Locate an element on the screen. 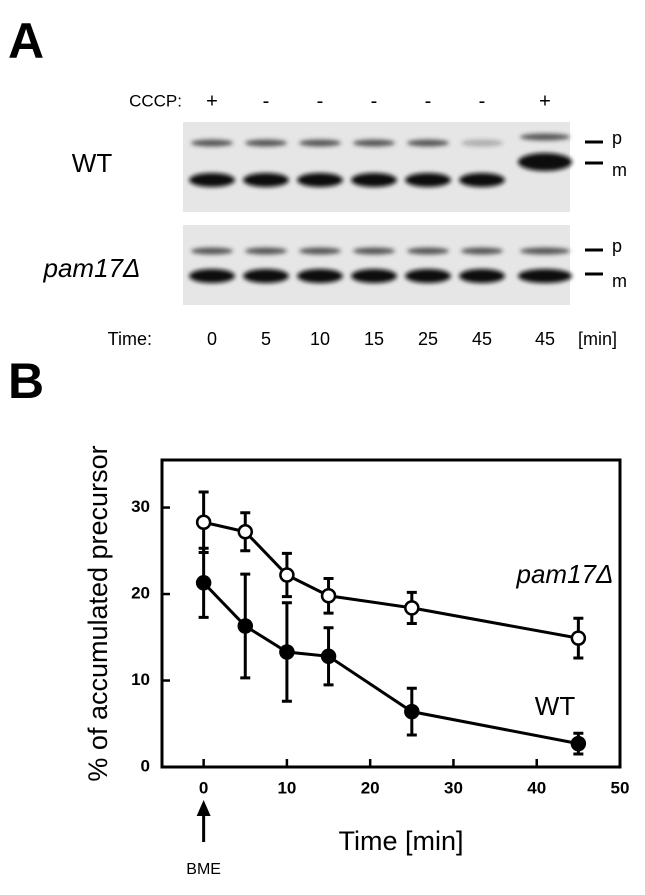  series-line is located at coordinates (390, 663).